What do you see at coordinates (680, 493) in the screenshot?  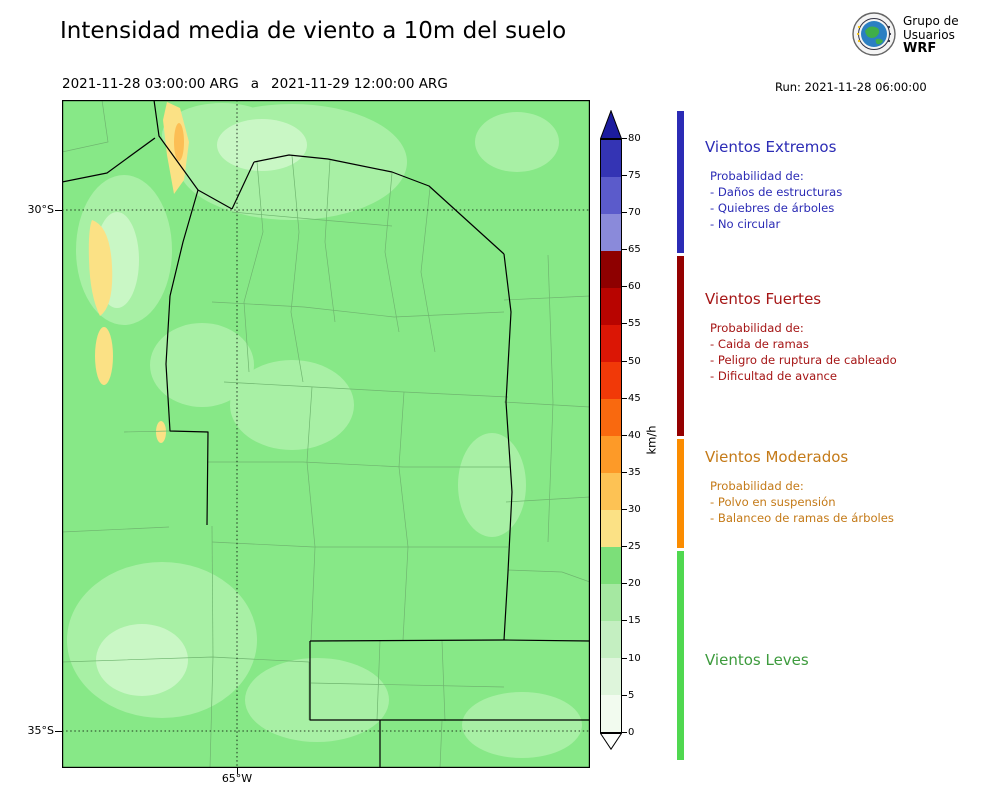 I see `category-bar-moderados` at bounding box center [680, 493].